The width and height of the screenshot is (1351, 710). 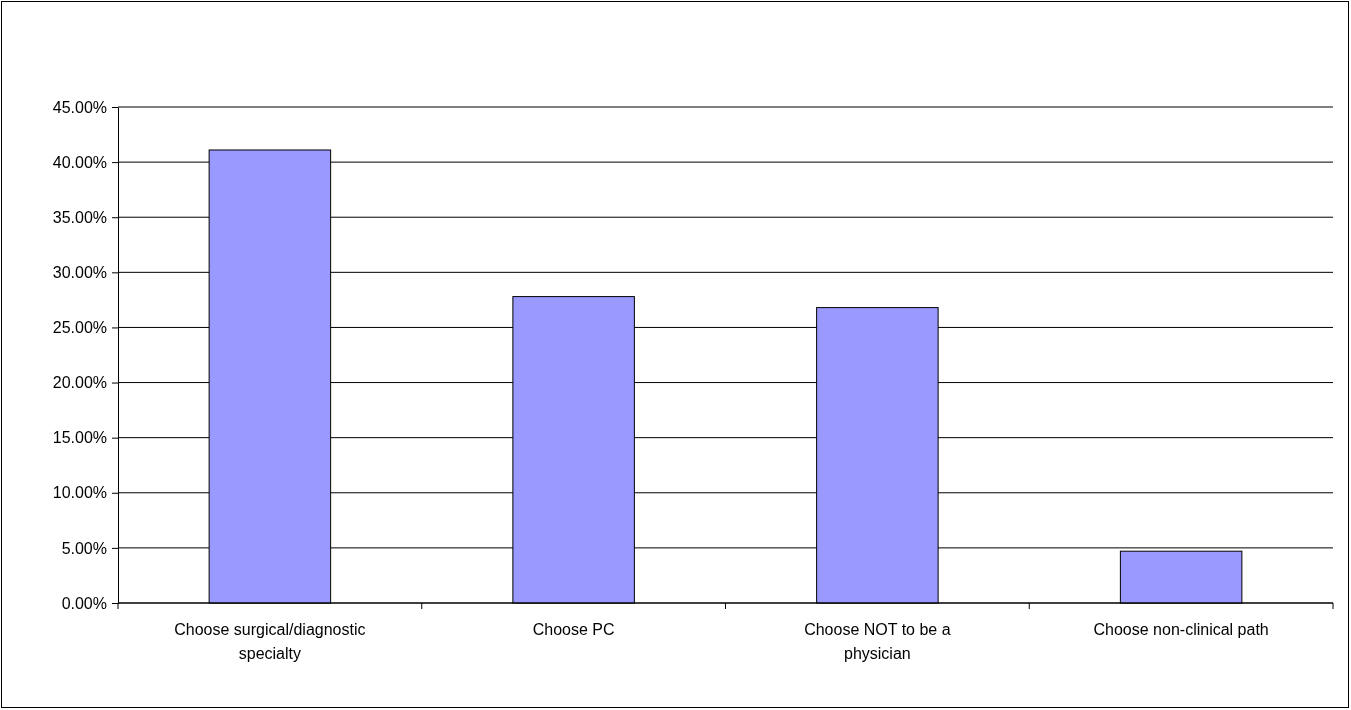 What do you see at coordinates (84, 548) in the screenshot?
I see `y-tick-label: 5.00%` at bounding box center [84, 548].